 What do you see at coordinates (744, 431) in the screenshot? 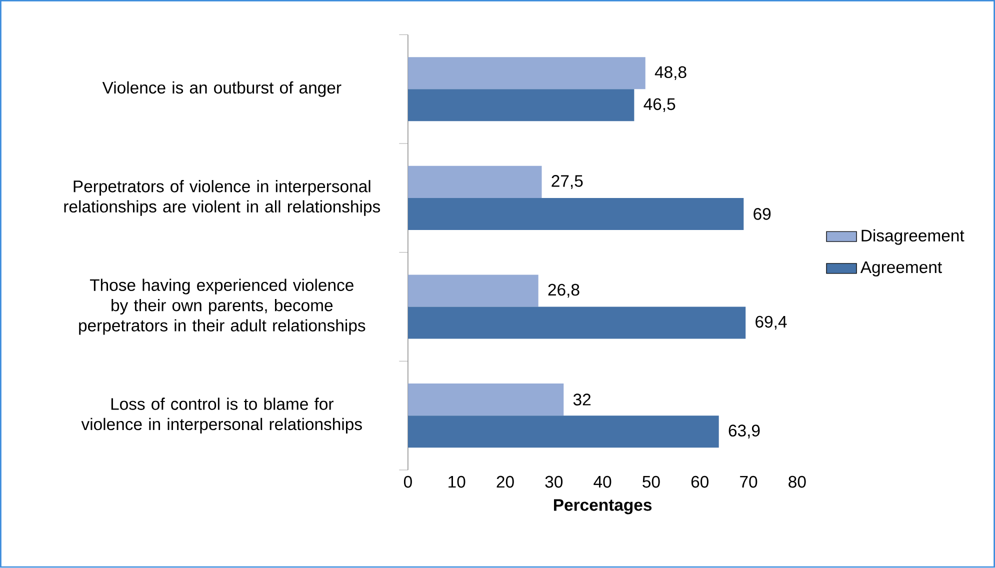
I see `data-label: 63,9` at bounding box center [744, 431].